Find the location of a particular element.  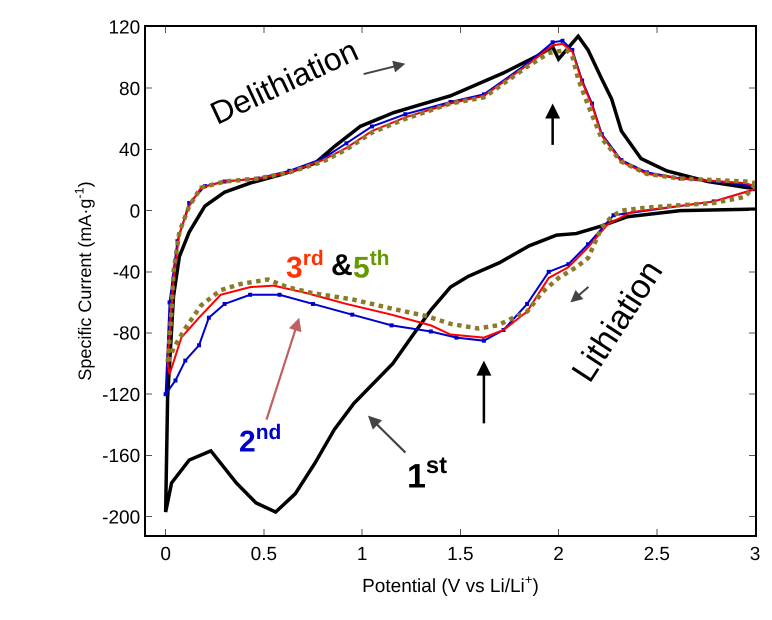

series-label: 3$^{rd}$ is located at coordinates (305, 266).